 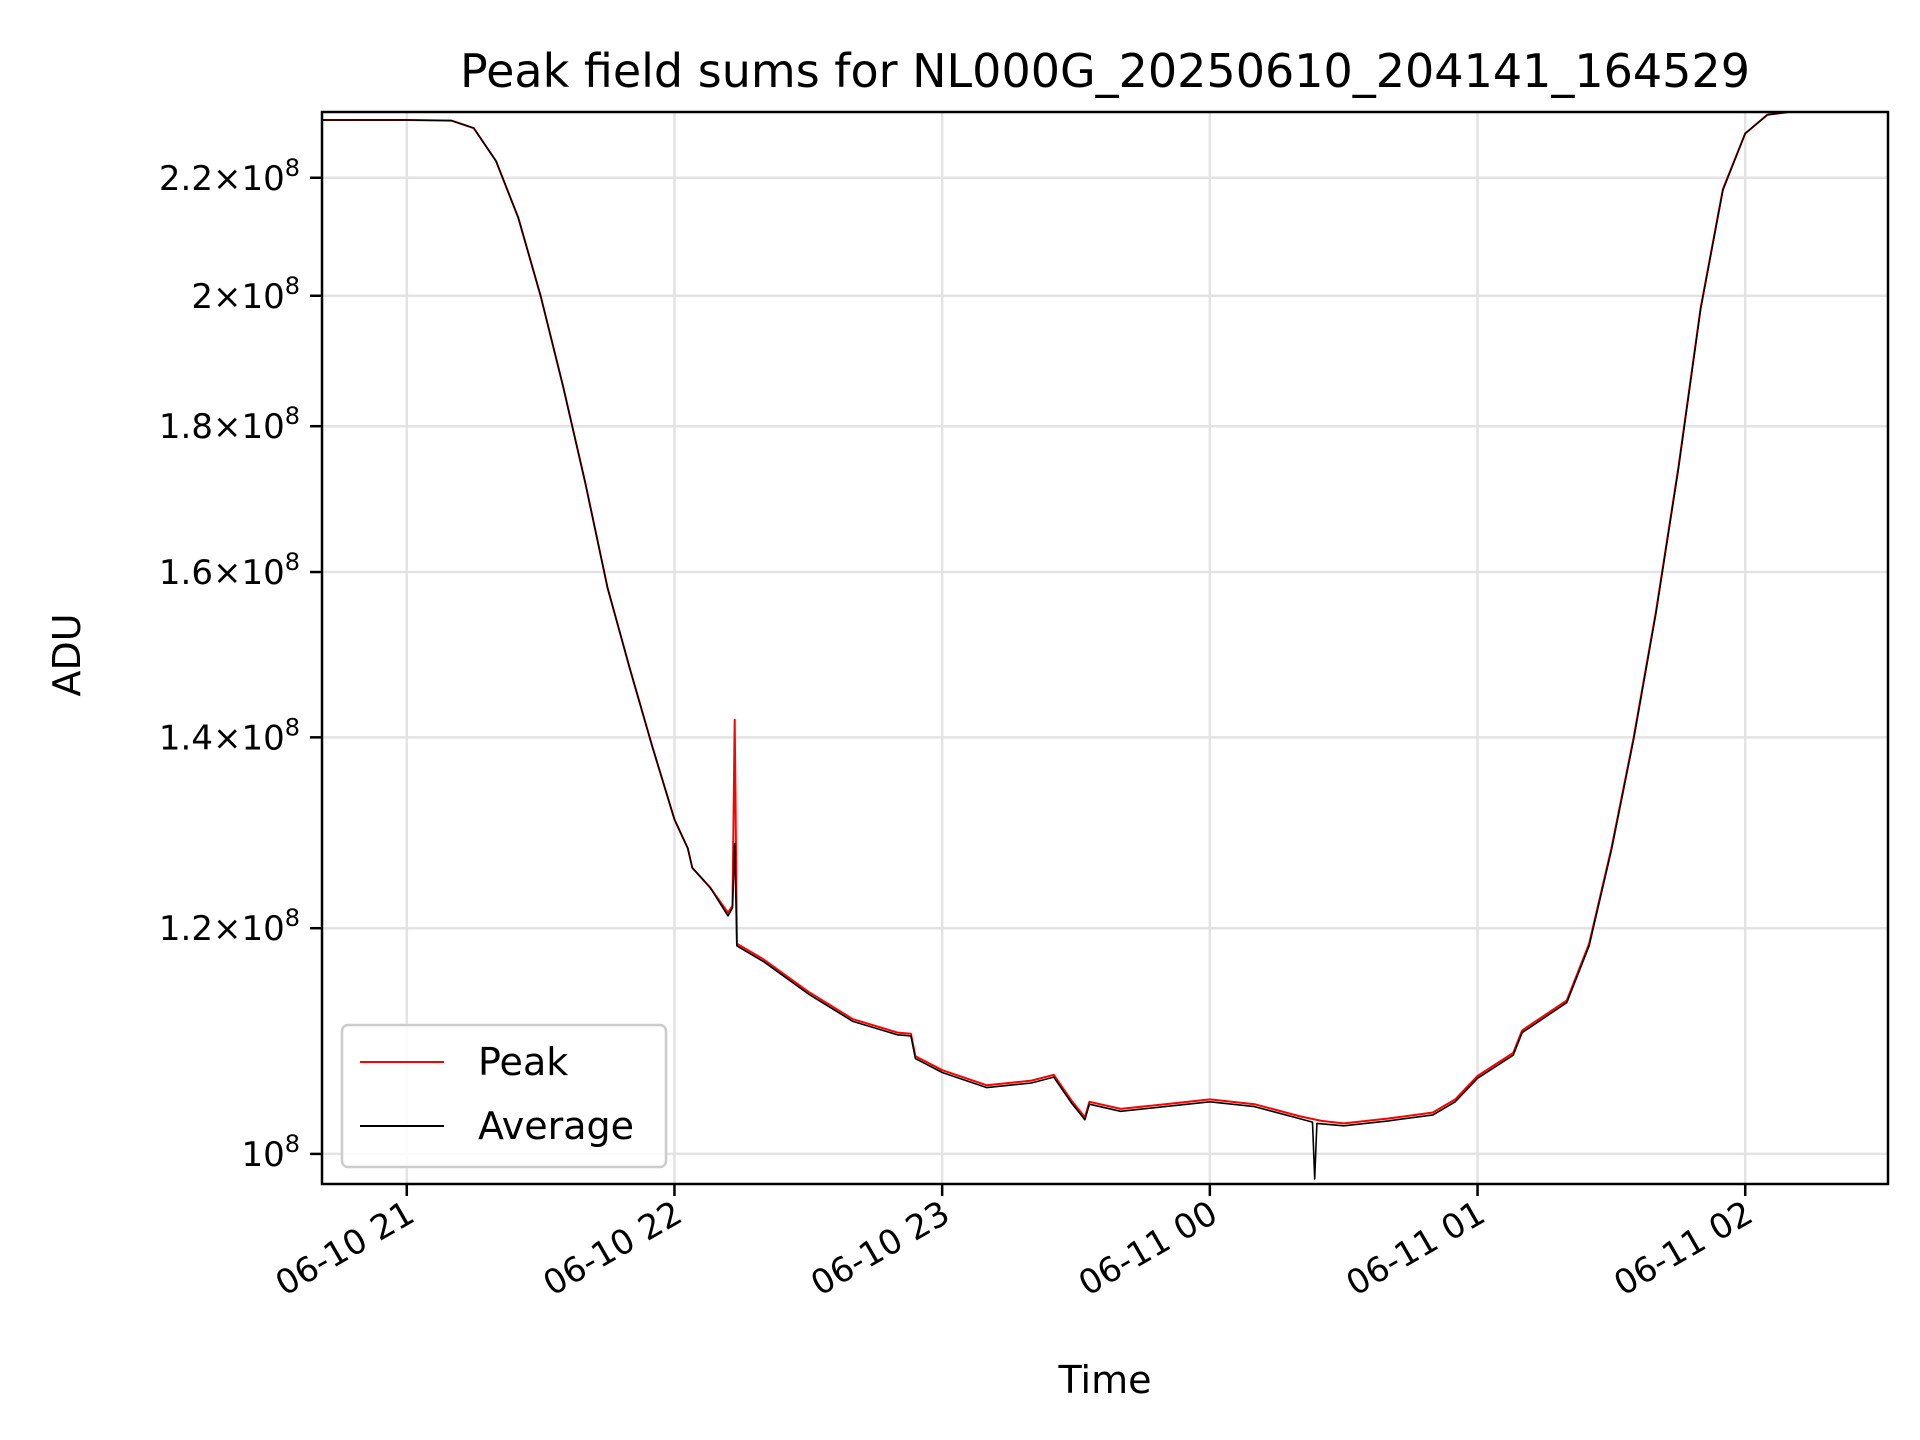 What do you see at coordinates (270, 1152) in the screenshot?
I see `y-tick-label: 108` at bounding box center [270, 1152].